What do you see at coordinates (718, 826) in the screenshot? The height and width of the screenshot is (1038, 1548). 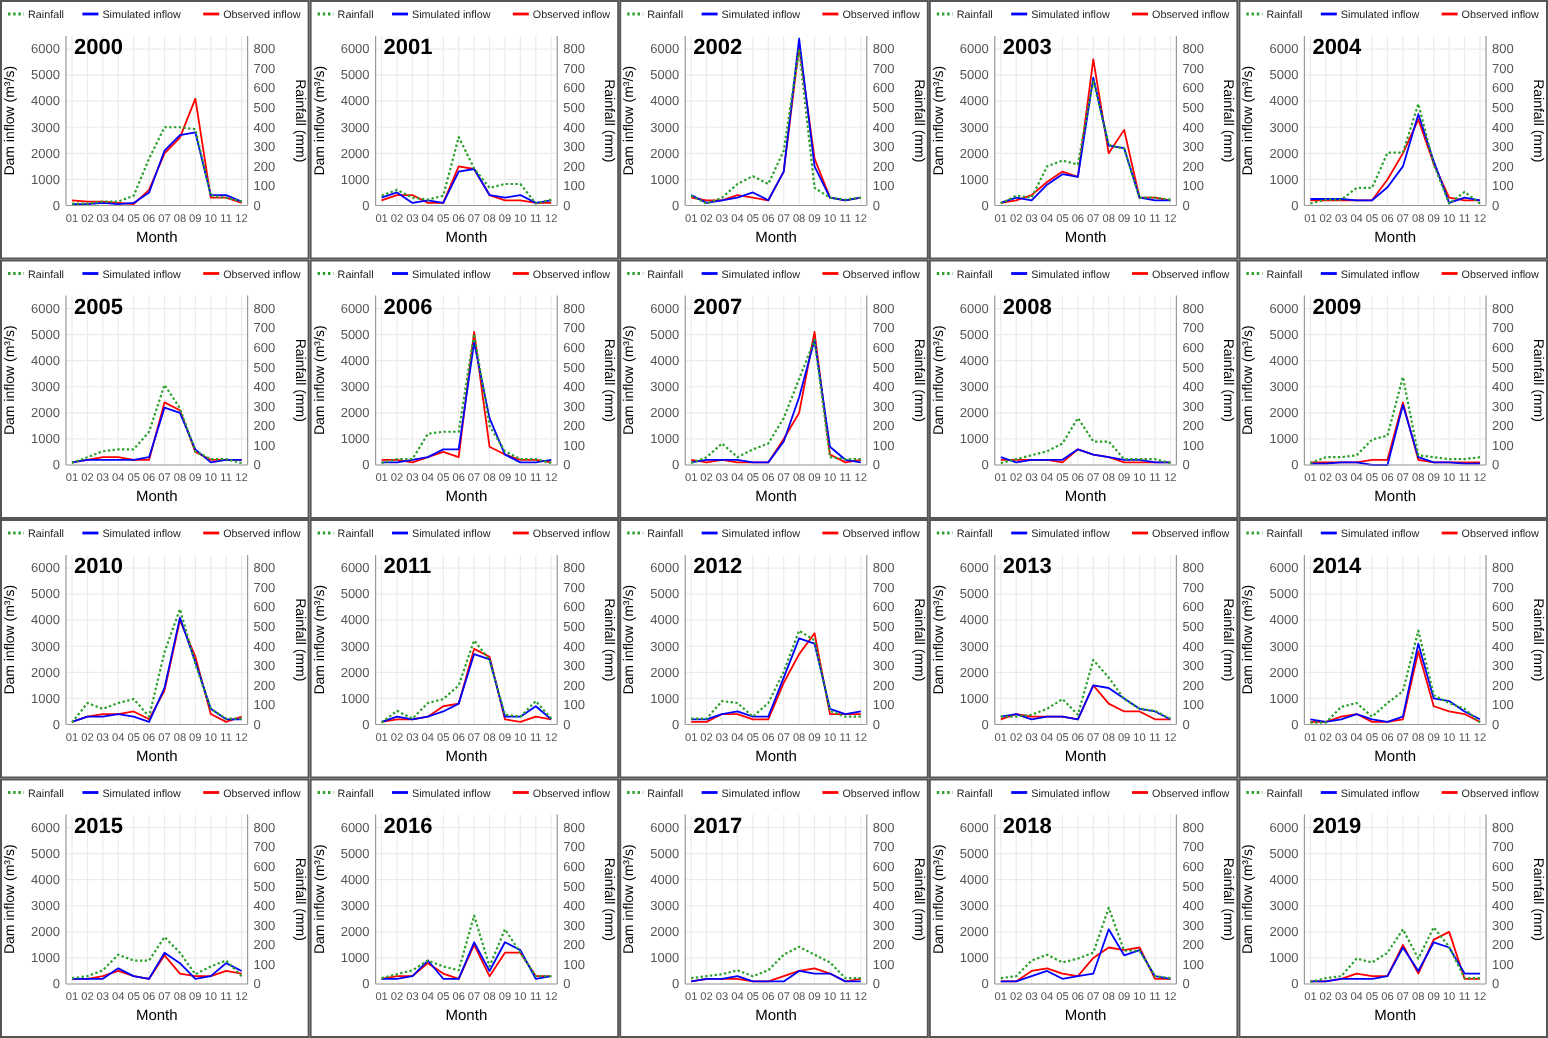 I see `chart-title: 2017` at bounding box center [718, 826].